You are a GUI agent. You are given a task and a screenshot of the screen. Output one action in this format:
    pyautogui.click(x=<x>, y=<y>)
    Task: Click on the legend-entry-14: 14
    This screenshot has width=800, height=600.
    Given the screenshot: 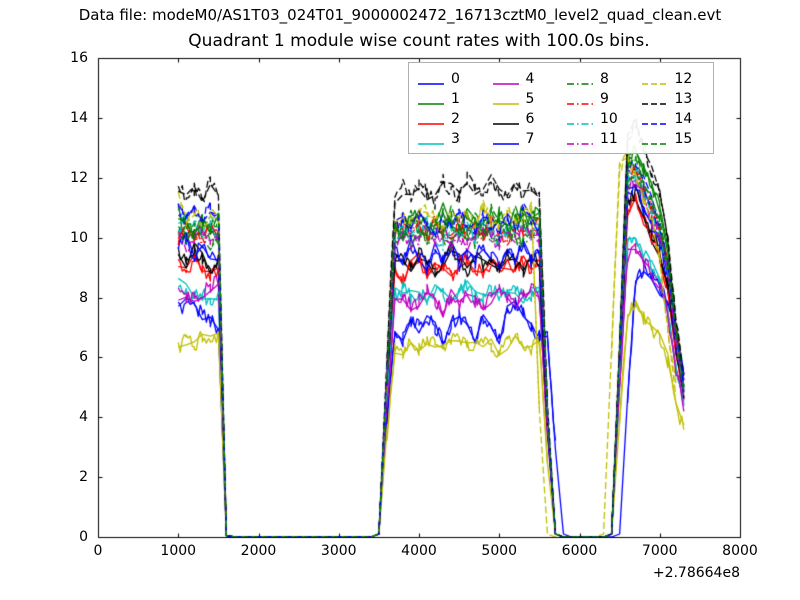 What is the action you would take?
    pyautogui.click(x=673, y=118)
    